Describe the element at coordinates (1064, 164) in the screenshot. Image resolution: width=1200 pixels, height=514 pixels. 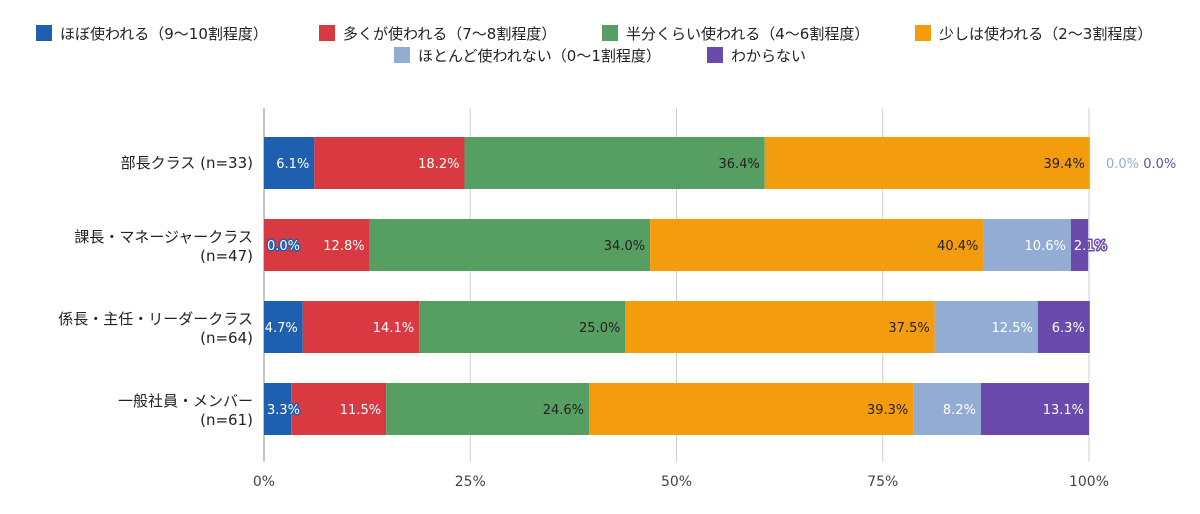
I see `bar-label-0-3: 39.4%` at that location.